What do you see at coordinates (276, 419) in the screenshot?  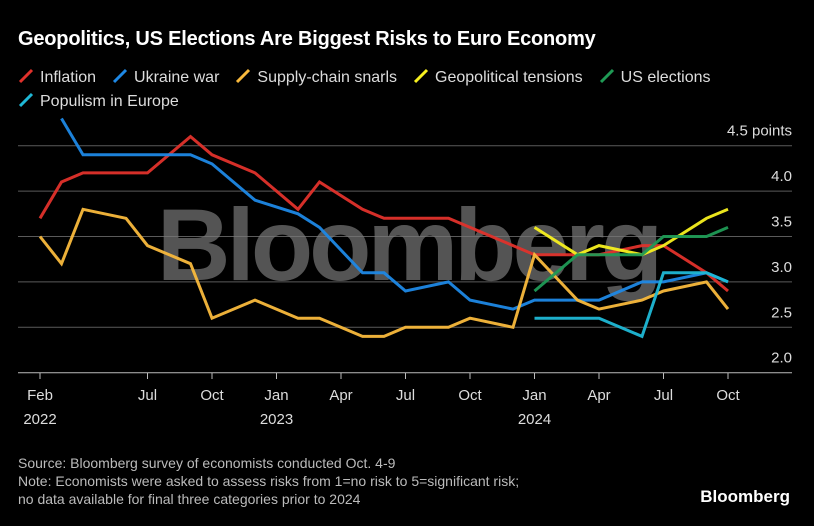 I see `x-year-label: 2023` at bounding box center [276, 419].